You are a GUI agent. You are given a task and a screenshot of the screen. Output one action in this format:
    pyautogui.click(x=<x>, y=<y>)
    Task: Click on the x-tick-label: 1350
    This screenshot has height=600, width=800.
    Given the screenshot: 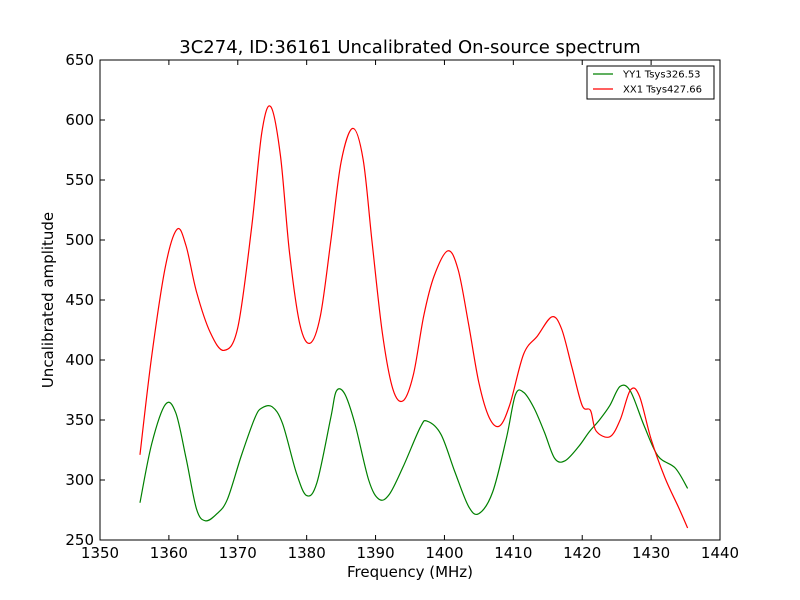 What is the action you would take?
    pyautogui.click(x=100, y=553)
    